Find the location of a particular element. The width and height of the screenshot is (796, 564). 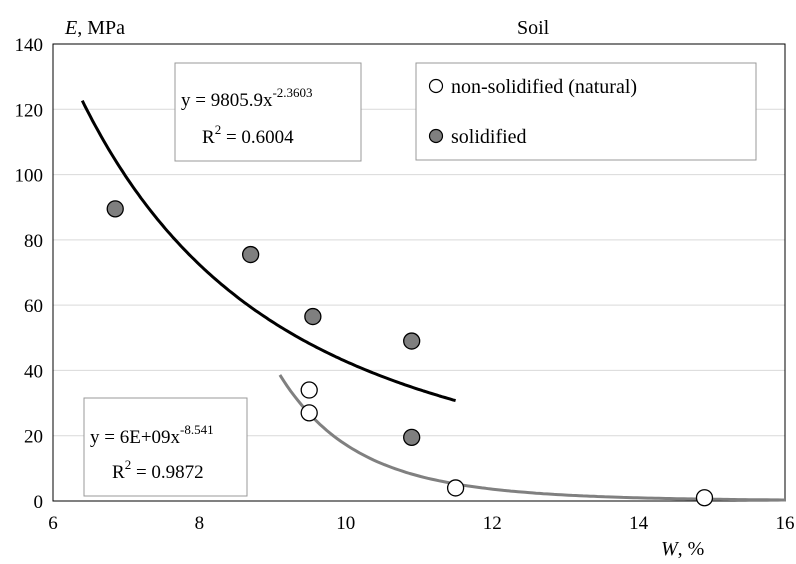

equation-exponent: -8.541 is located at coordinates (197, 429).